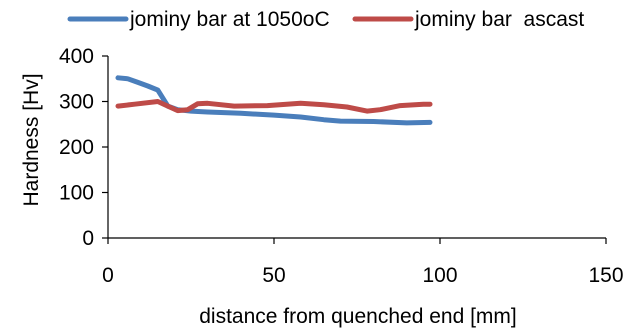 The height and width of the screenshot is (331, 636). Describe the element at coordinates (31, 139) in the screenshot. I see `y-axis-title: Hardness [Hv]` at that location.